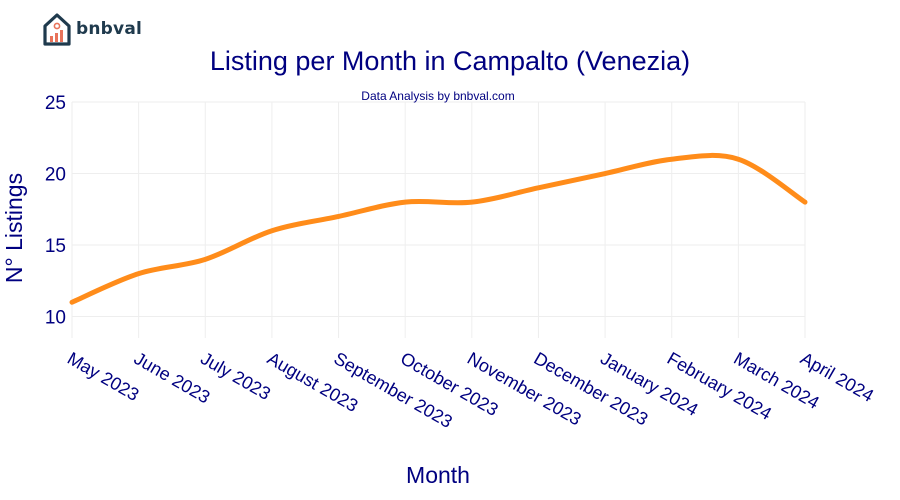  Describe the element at coordinates (14, 228) in the screenshot. I see `y-axis-label: N° Listings` at that location.